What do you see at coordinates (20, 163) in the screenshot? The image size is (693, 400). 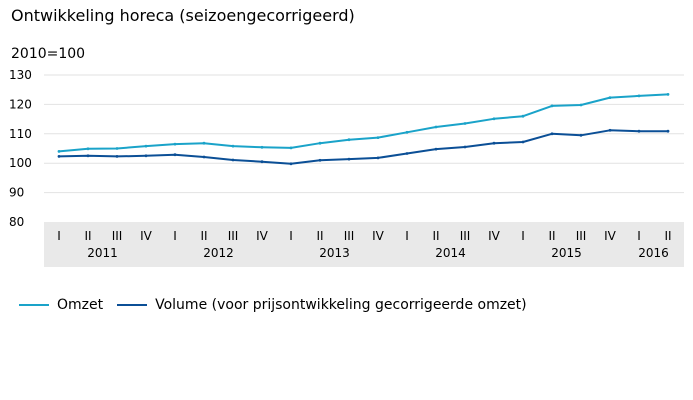 I see `y-tick-label-100: 100` at bounding box center [20, 163].